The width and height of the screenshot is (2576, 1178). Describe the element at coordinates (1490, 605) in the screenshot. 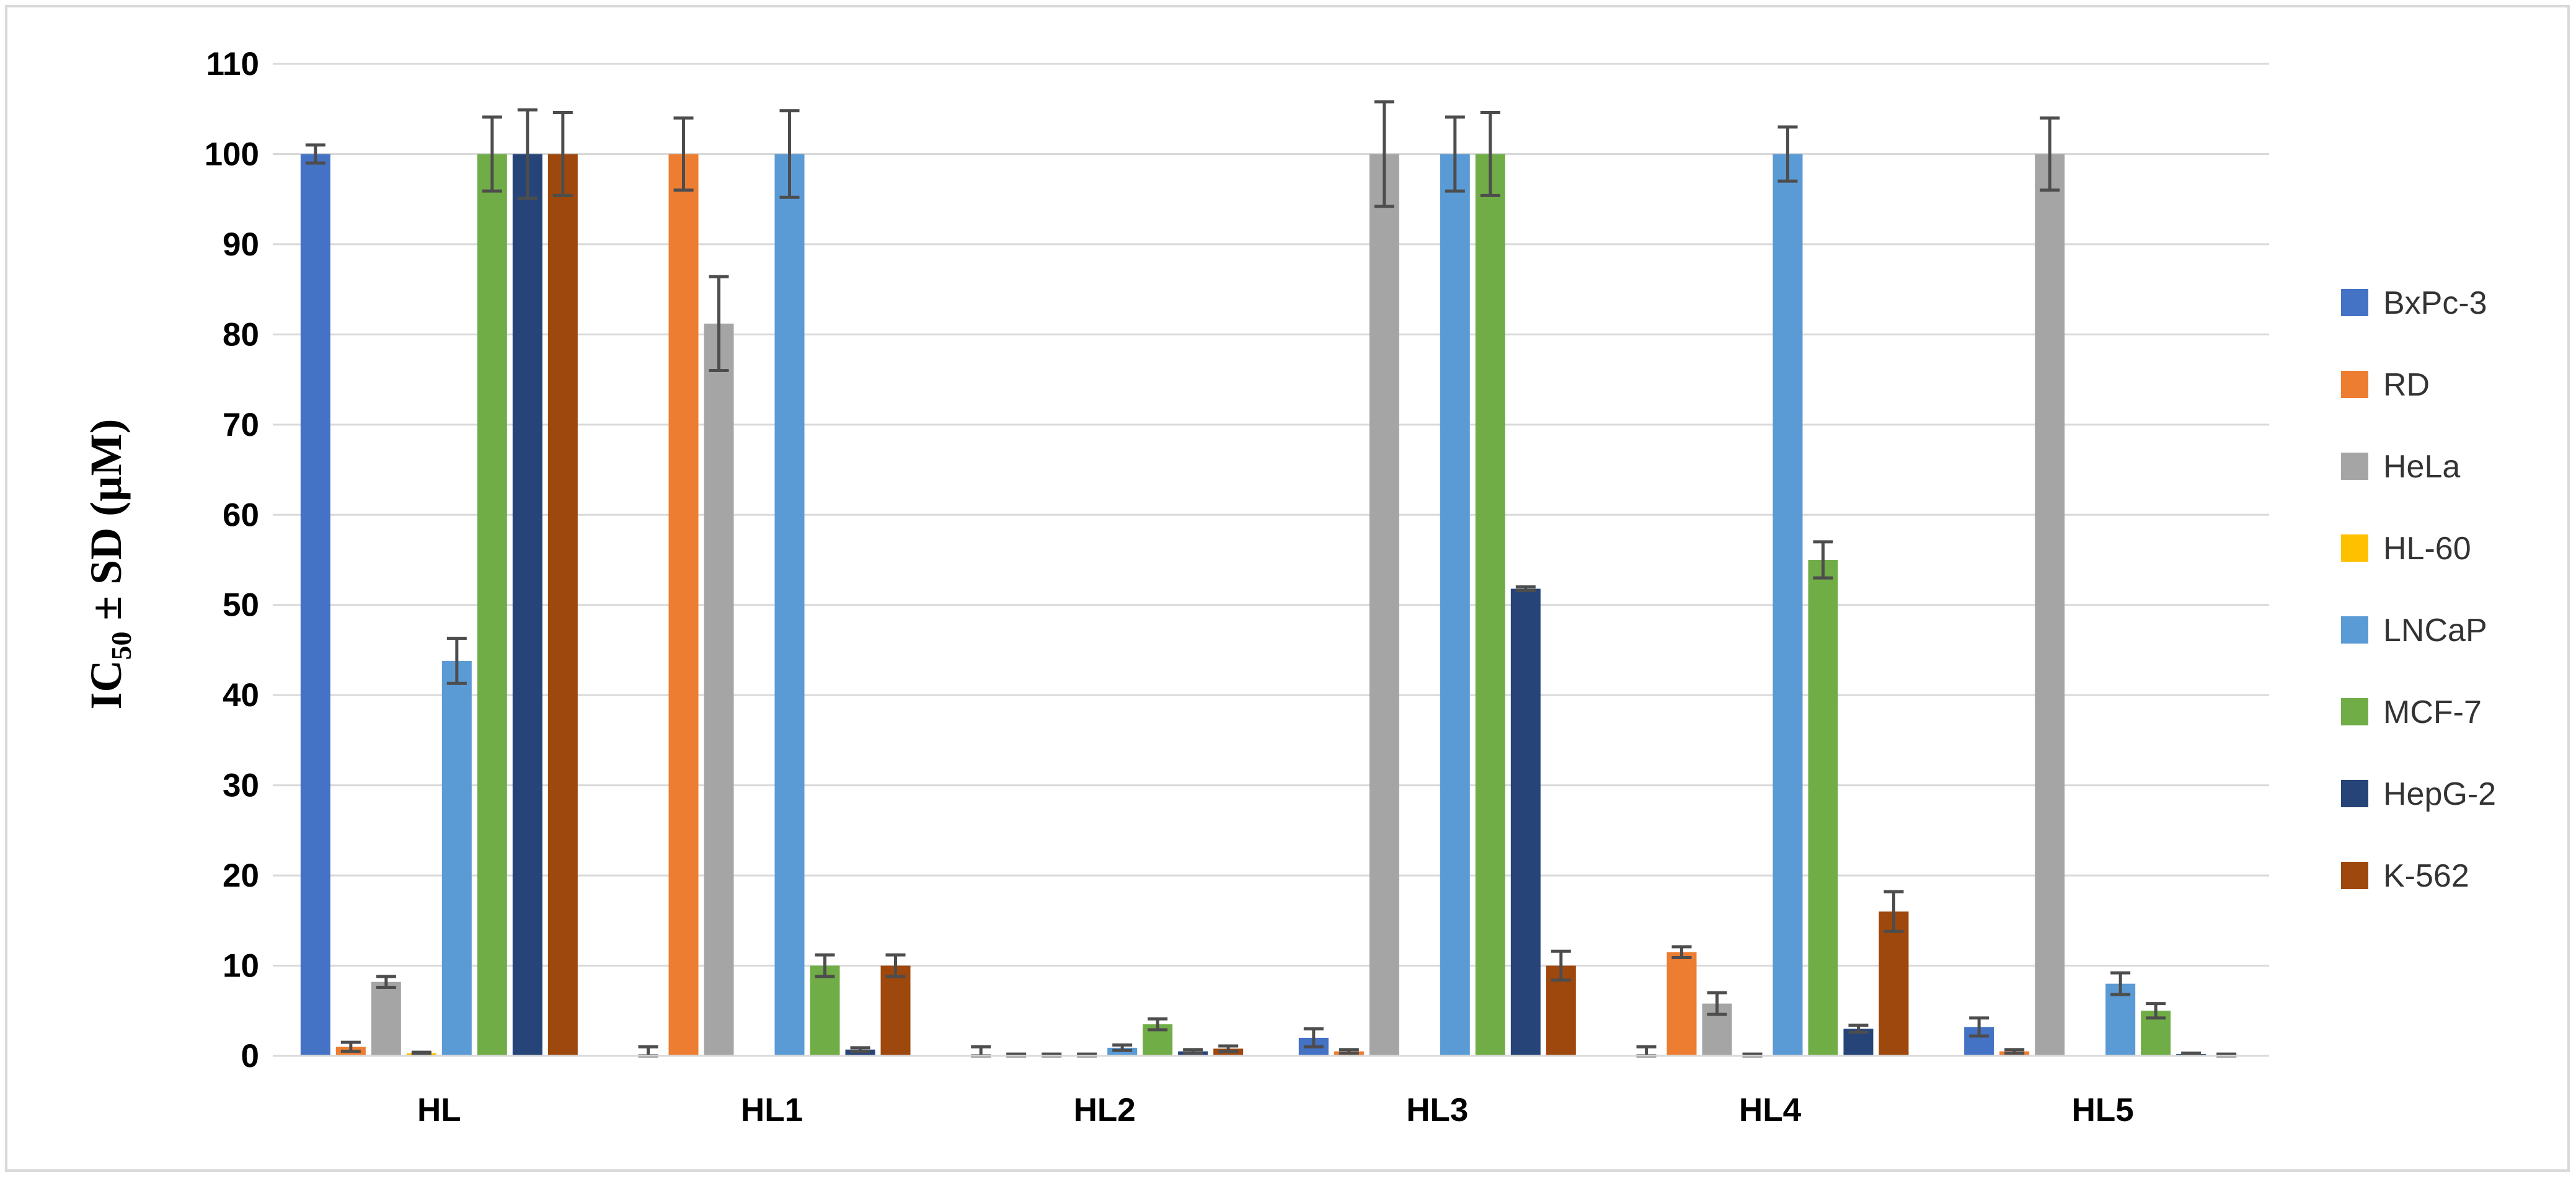

I see `bar-mcf-7-hl3` at that location.